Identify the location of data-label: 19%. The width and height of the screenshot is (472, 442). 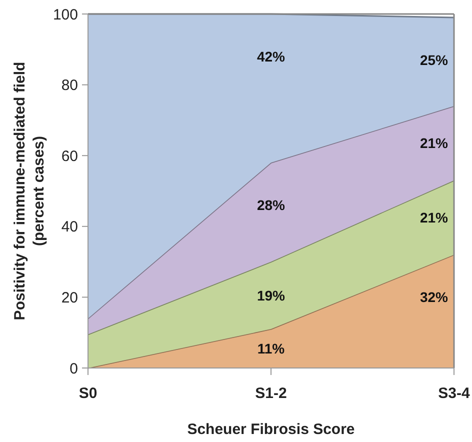
(271, 295).